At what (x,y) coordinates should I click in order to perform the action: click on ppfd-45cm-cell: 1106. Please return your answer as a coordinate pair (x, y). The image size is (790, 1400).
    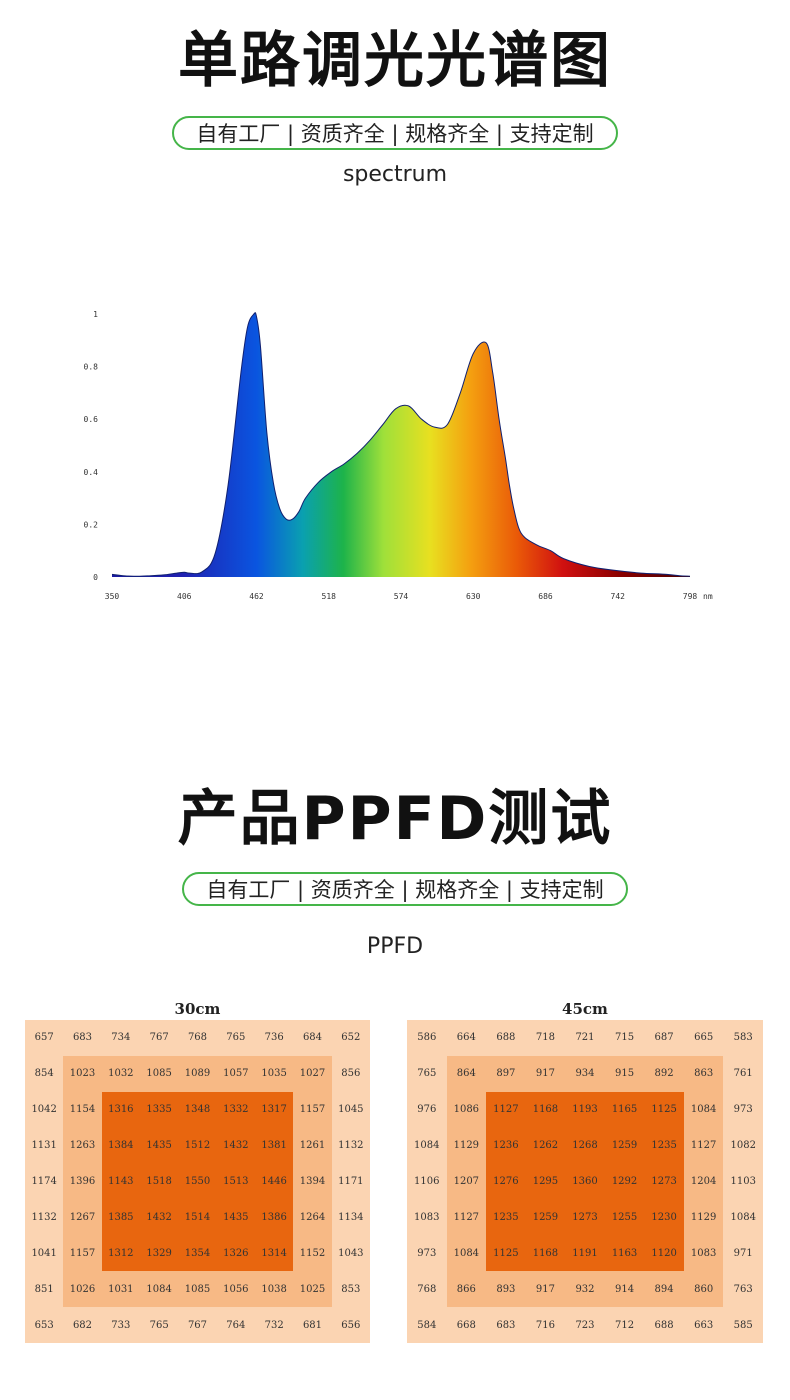
    Looking at the image, I should click on (427, 1181).